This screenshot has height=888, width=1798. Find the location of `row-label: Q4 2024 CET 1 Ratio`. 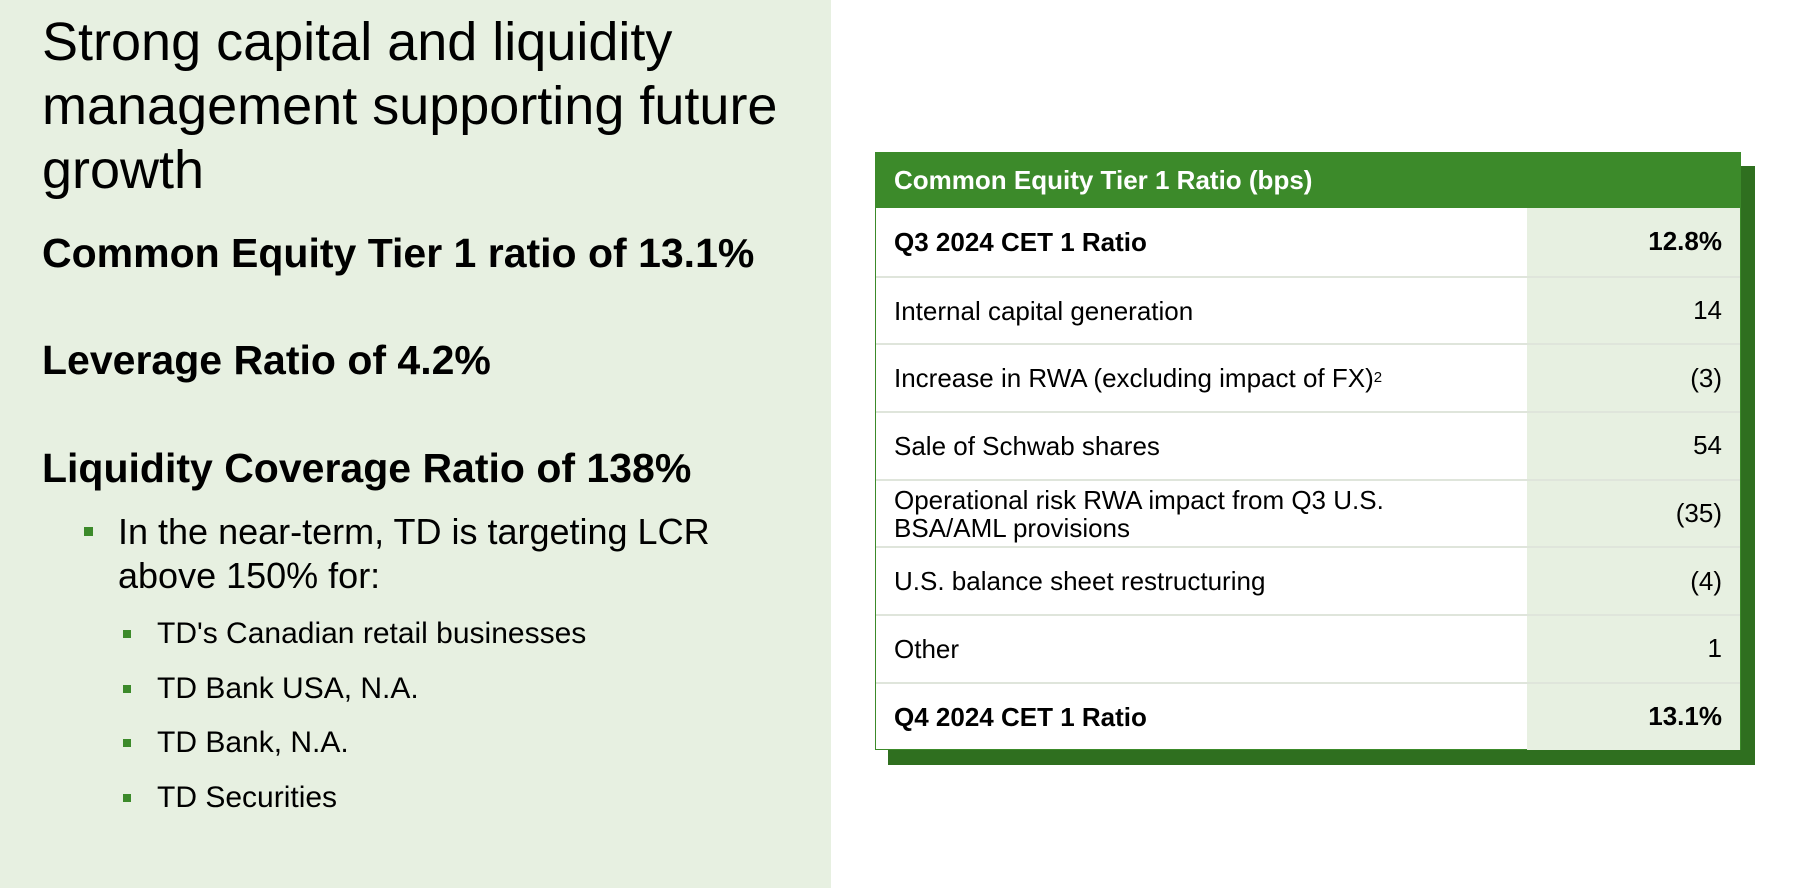

row-label: Q4 2024 CET 1 Ratio is located at coordinates (1020, 716).